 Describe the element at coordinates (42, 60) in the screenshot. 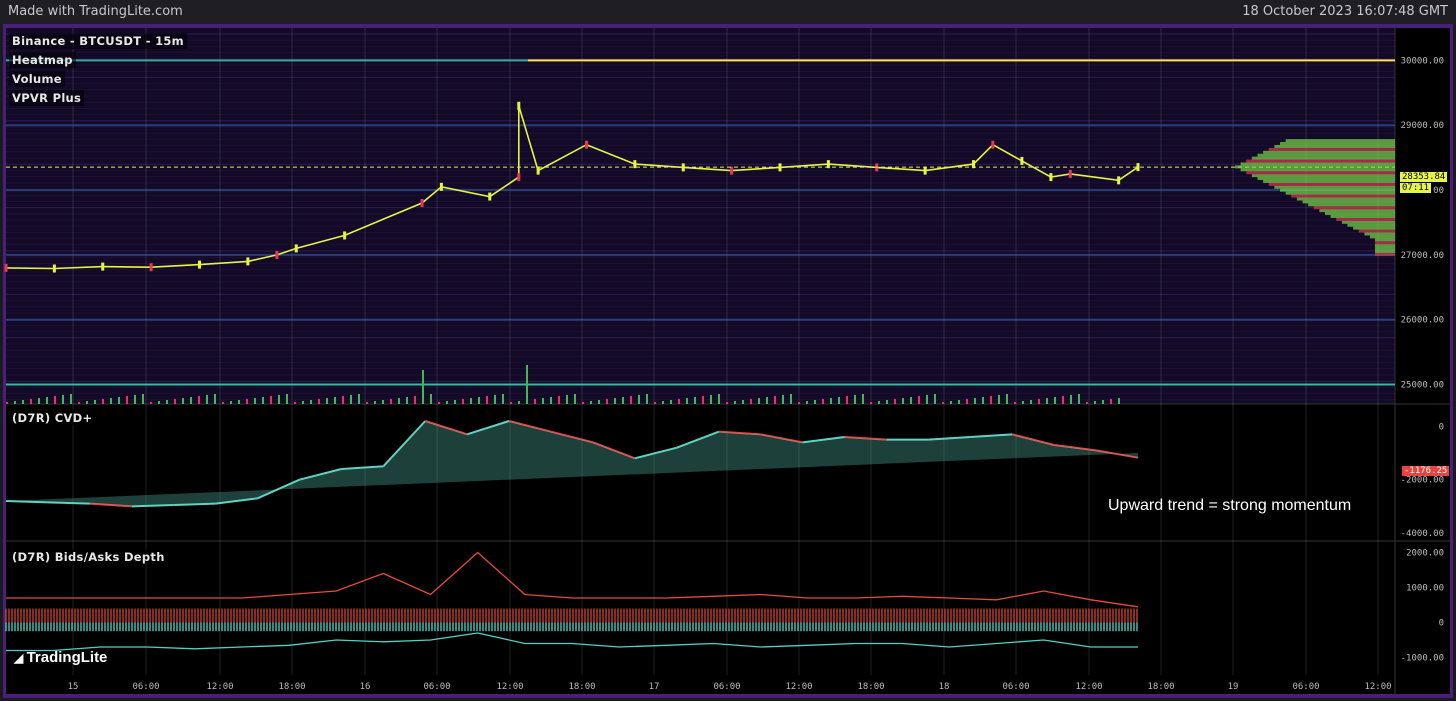

I see `heatmap-label: Heatmap` at that location.